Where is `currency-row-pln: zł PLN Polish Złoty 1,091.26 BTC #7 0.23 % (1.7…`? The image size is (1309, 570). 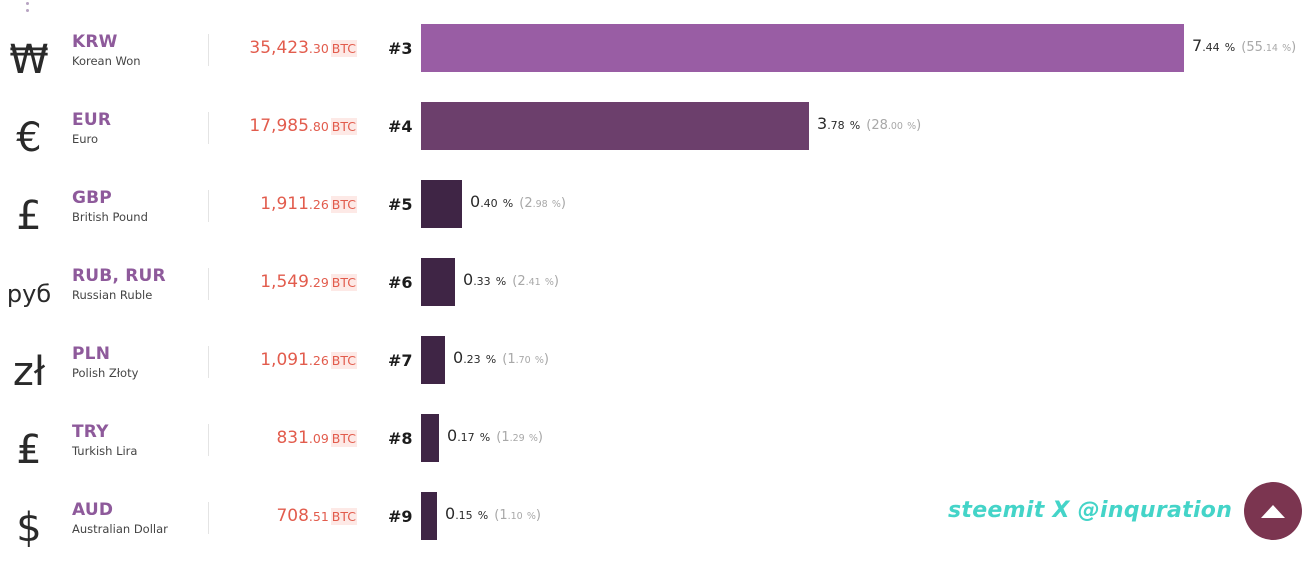
currency-row-pln: zł PLN Polish Złoty 1,091.26 BTC #7 0.23 % (1.7… is located at coordinates (654, 375).